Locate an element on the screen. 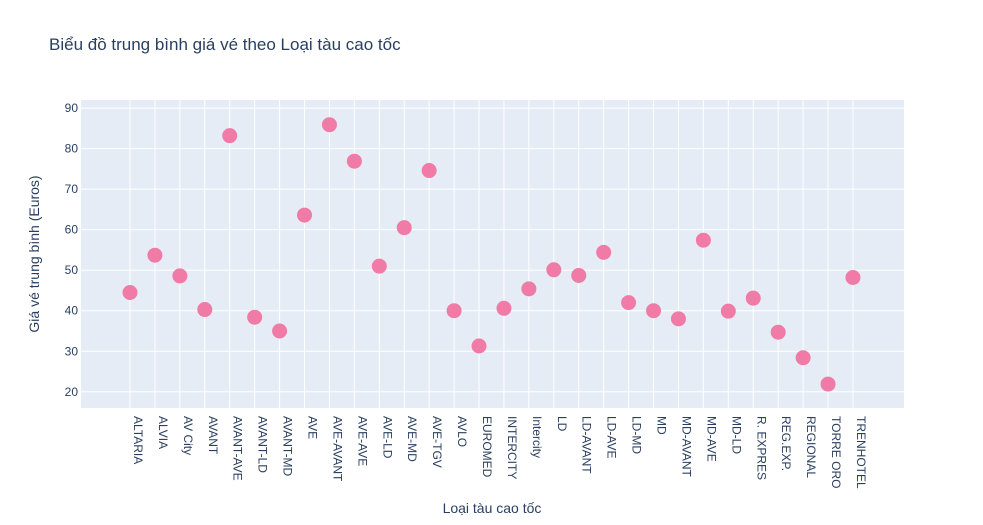  x-tick-label: LD-AVANT is located at coordinates (587, 445).